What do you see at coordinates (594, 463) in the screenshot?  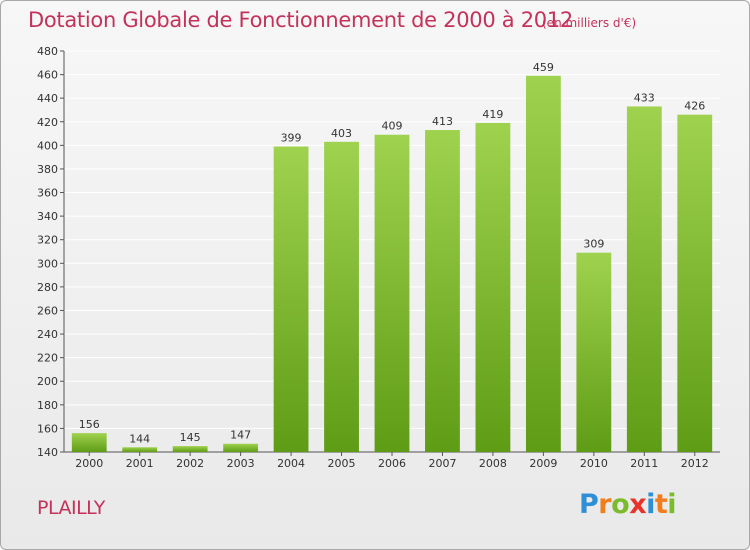 I see `x-tick-label: 2010` at bounding box center [594, 463].